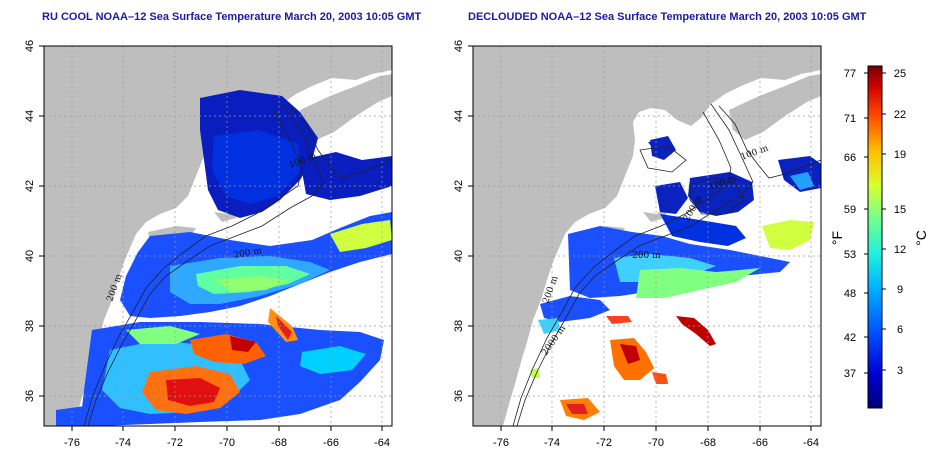 This screenshot has width=950, height=475. Describe the element at coordinates (900, 210) in the screenshot. I see `celsius-tick-label: 15` at that location.